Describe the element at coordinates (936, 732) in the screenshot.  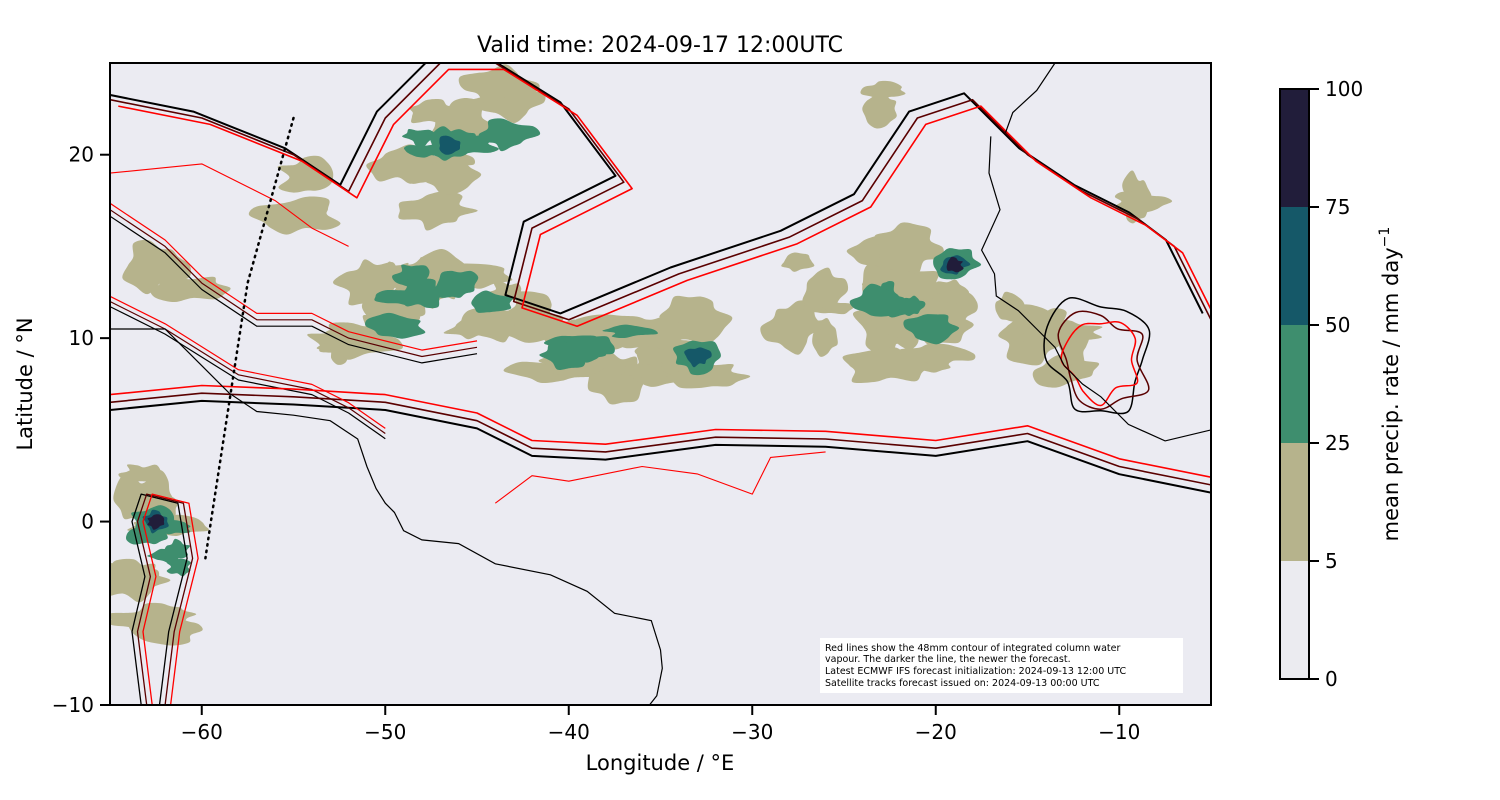
I see `x-tick-label: −20` at that location.